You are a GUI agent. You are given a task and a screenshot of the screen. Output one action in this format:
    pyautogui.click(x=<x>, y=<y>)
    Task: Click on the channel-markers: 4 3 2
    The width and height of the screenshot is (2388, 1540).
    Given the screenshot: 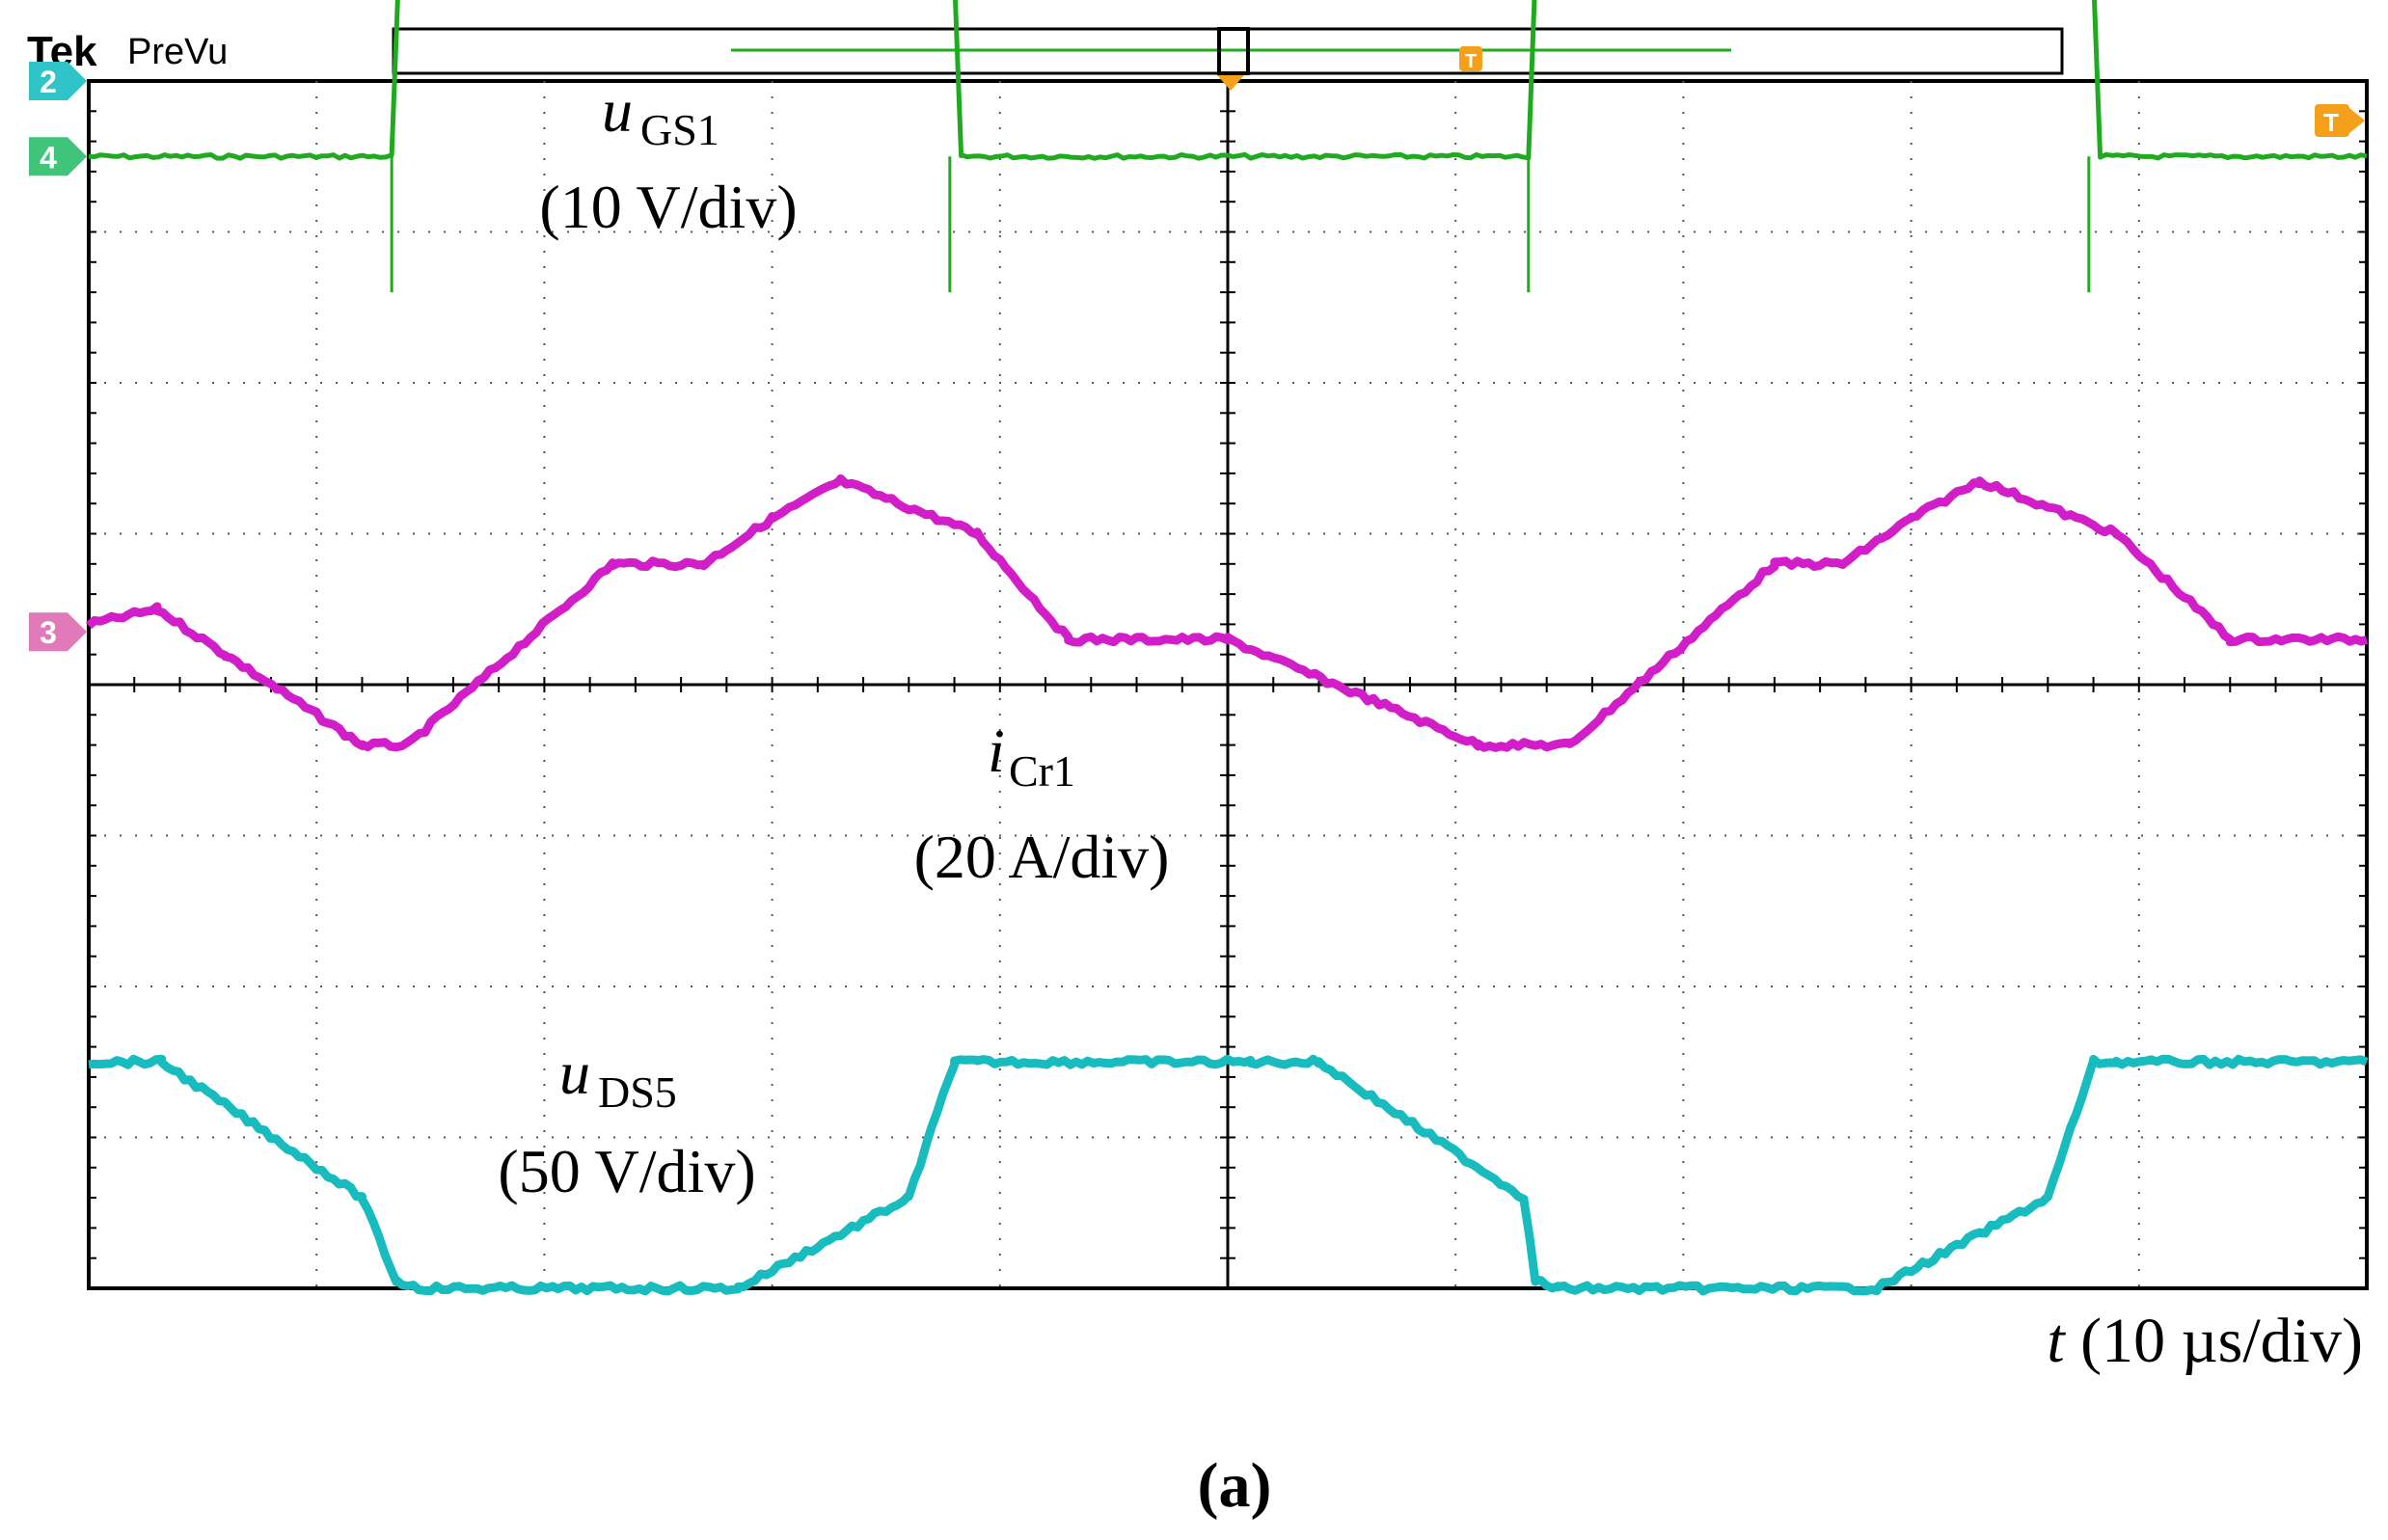 What is the action you would take?
    pyautogui.click(x=58, y=357)
    